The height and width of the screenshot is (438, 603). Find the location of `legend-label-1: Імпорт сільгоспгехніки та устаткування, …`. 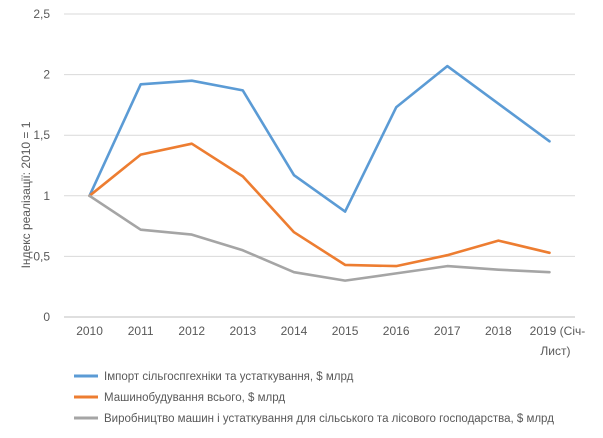

legend-label-1: Імпорт сільгоспгехніки та устаткування, … is located at coordinates (229, 377).